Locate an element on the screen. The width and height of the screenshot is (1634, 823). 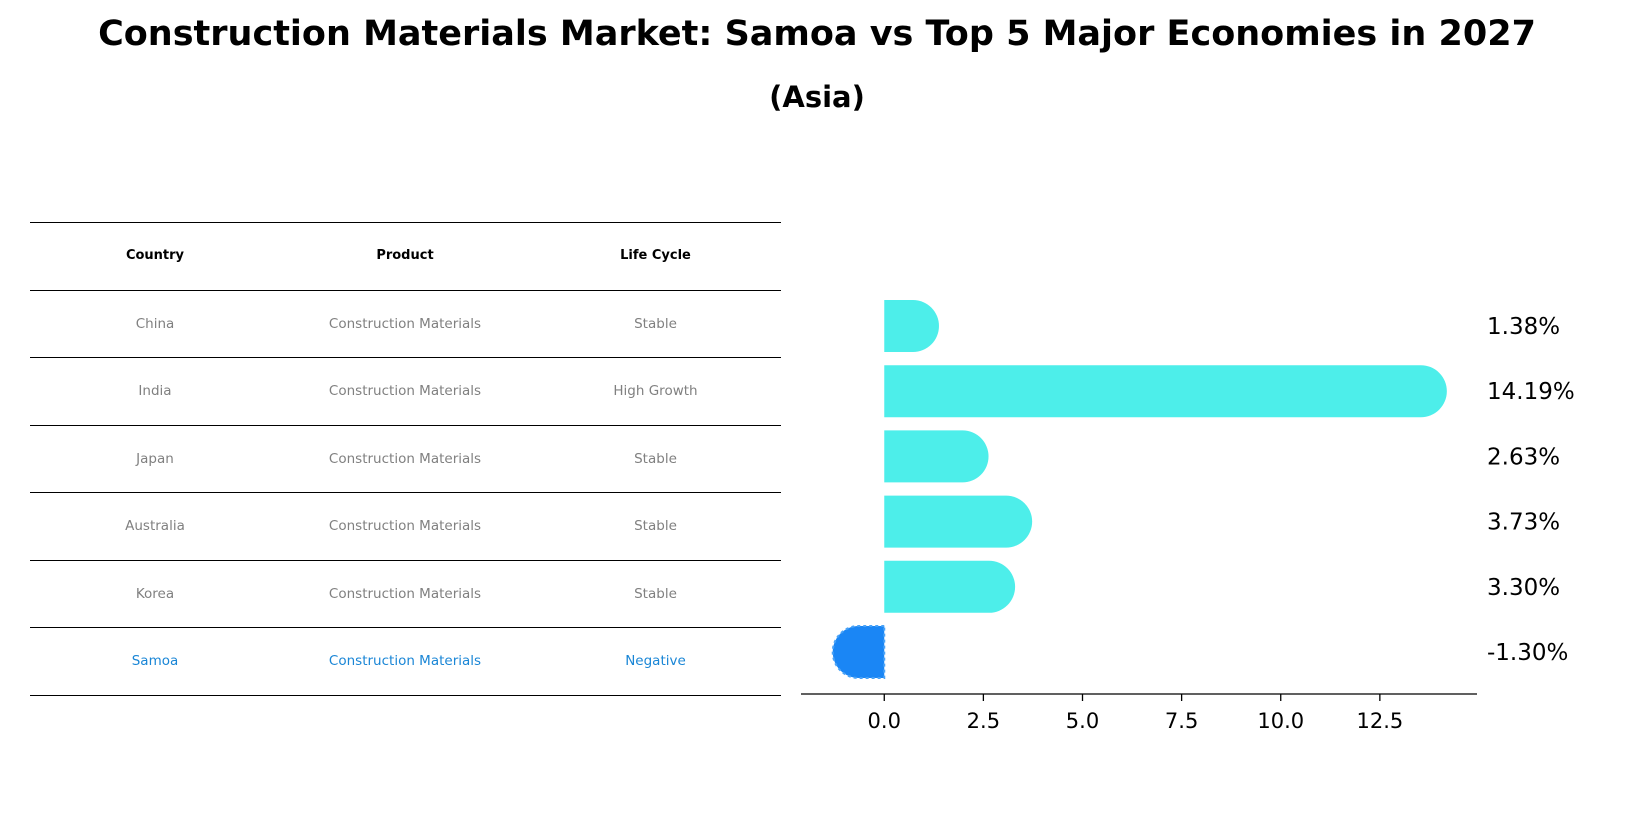
bar-korea is located at coordinates (950, 586).